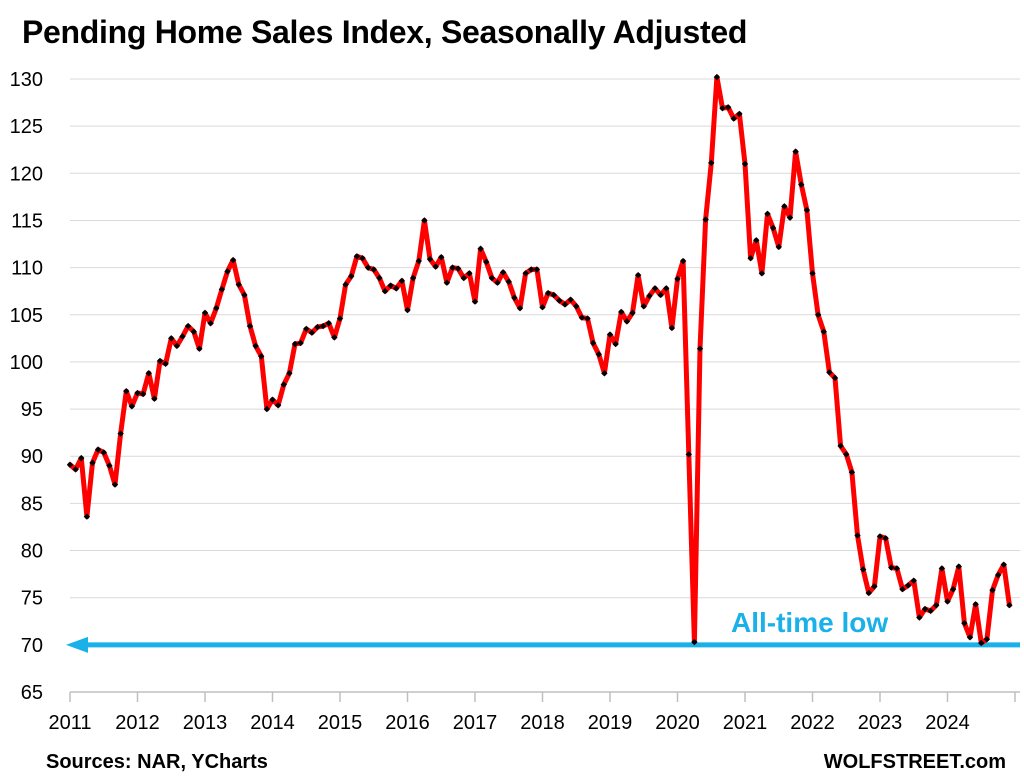 Image resolution: width=1024 pixels, height=780 pixels. I want to click on y-tick-label: 70, so click(32, 646).